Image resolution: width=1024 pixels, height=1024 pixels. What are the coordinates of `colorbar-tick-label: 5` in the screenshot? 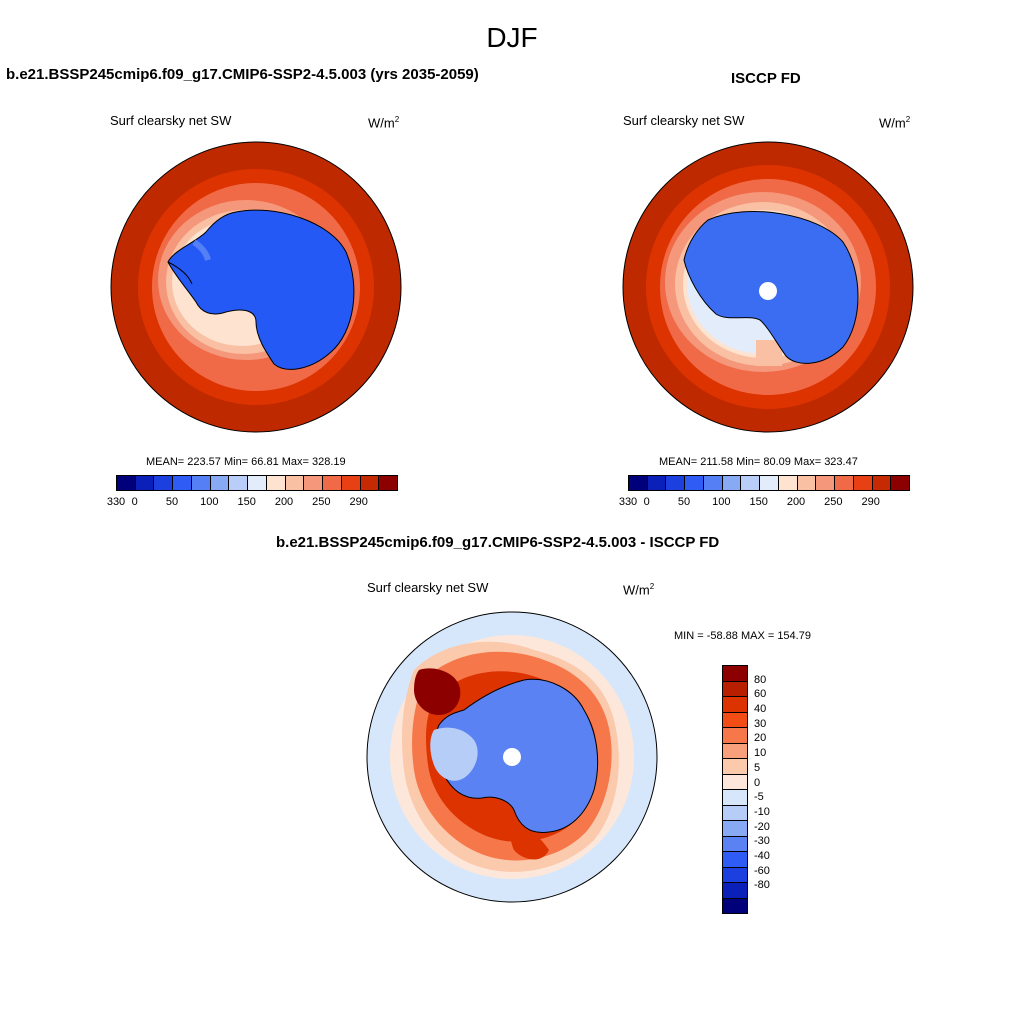 It's located at (757, 767).